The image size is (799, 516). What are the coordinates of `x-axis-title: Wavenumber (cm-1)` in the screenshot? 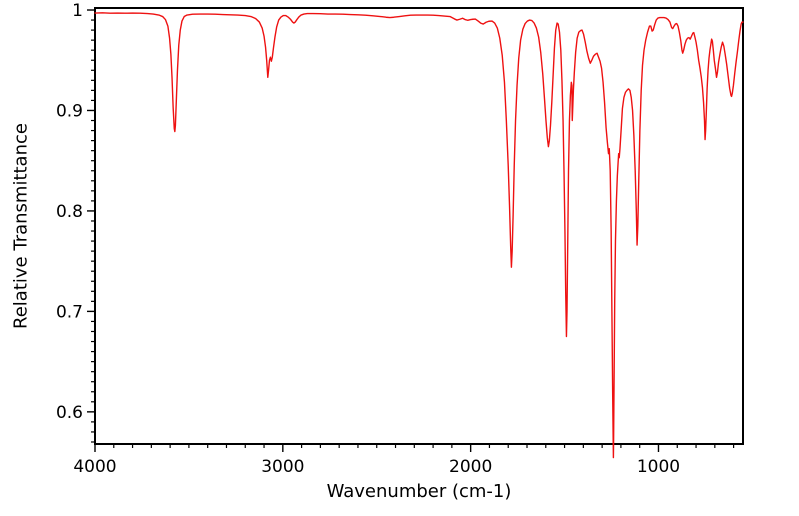 It's located at (419, 491).